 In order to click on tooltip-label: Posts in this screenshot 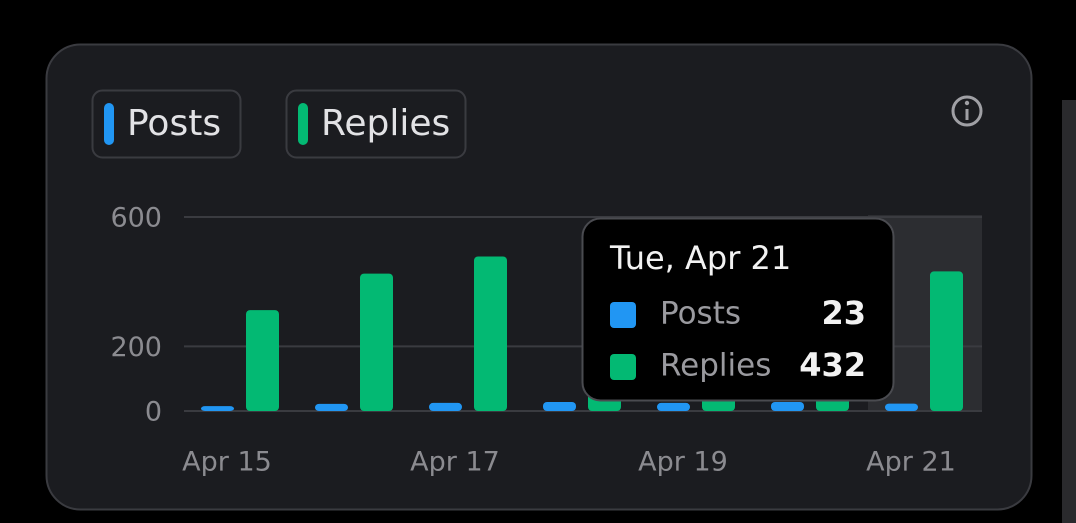, I will do `click(700, 314)`.